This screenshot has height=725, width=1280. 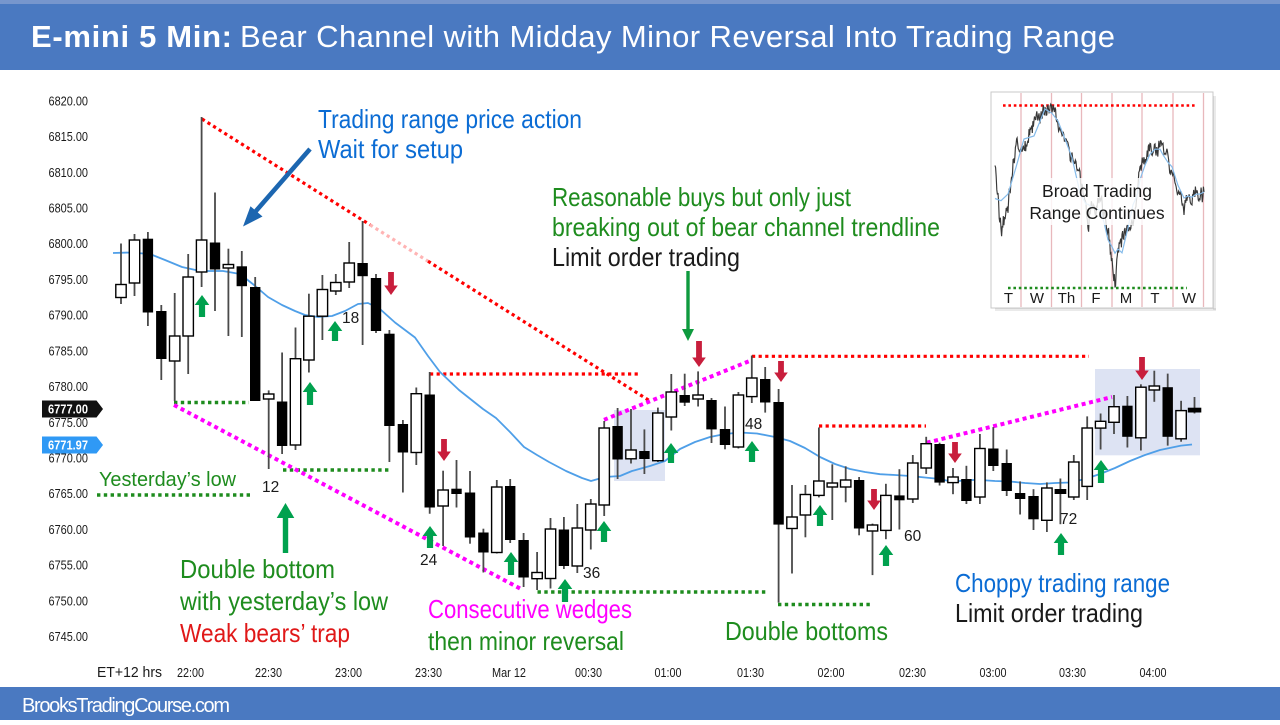 What do you see at coordinates (1067, 298) in the screenshot?
I see `svg-text: Th` at bounding box center [1067, 298].